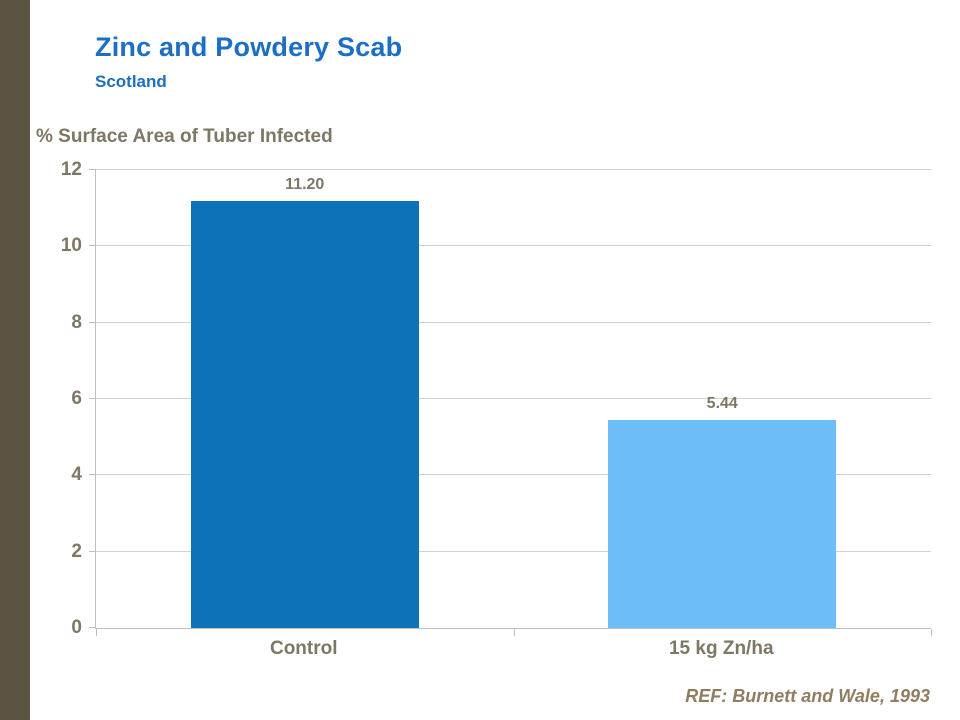  What do you see at coordinates (305, 184) in the screenshot?
I see `bar-value-label: 11.20` at bounding box center [305, 184].